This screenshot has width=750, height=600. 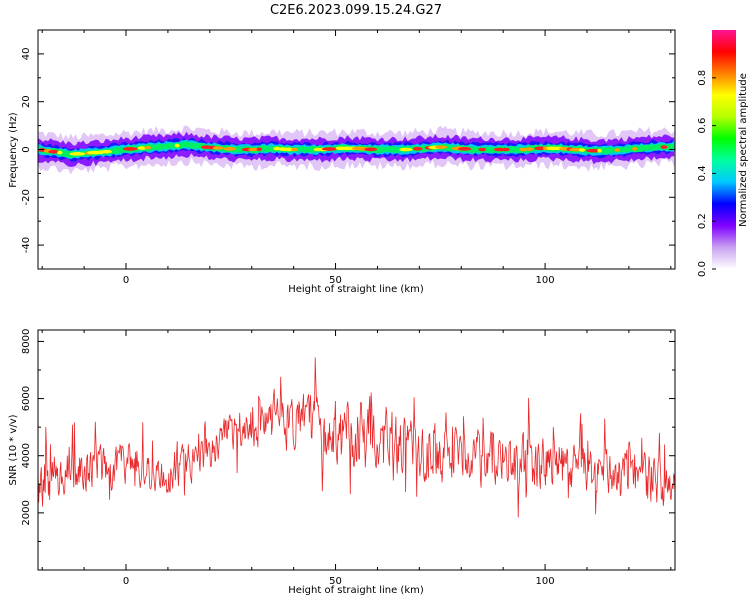 I want to click on spectrogram-ylabel: Frequency (Hz), so click(x=13, y=150).